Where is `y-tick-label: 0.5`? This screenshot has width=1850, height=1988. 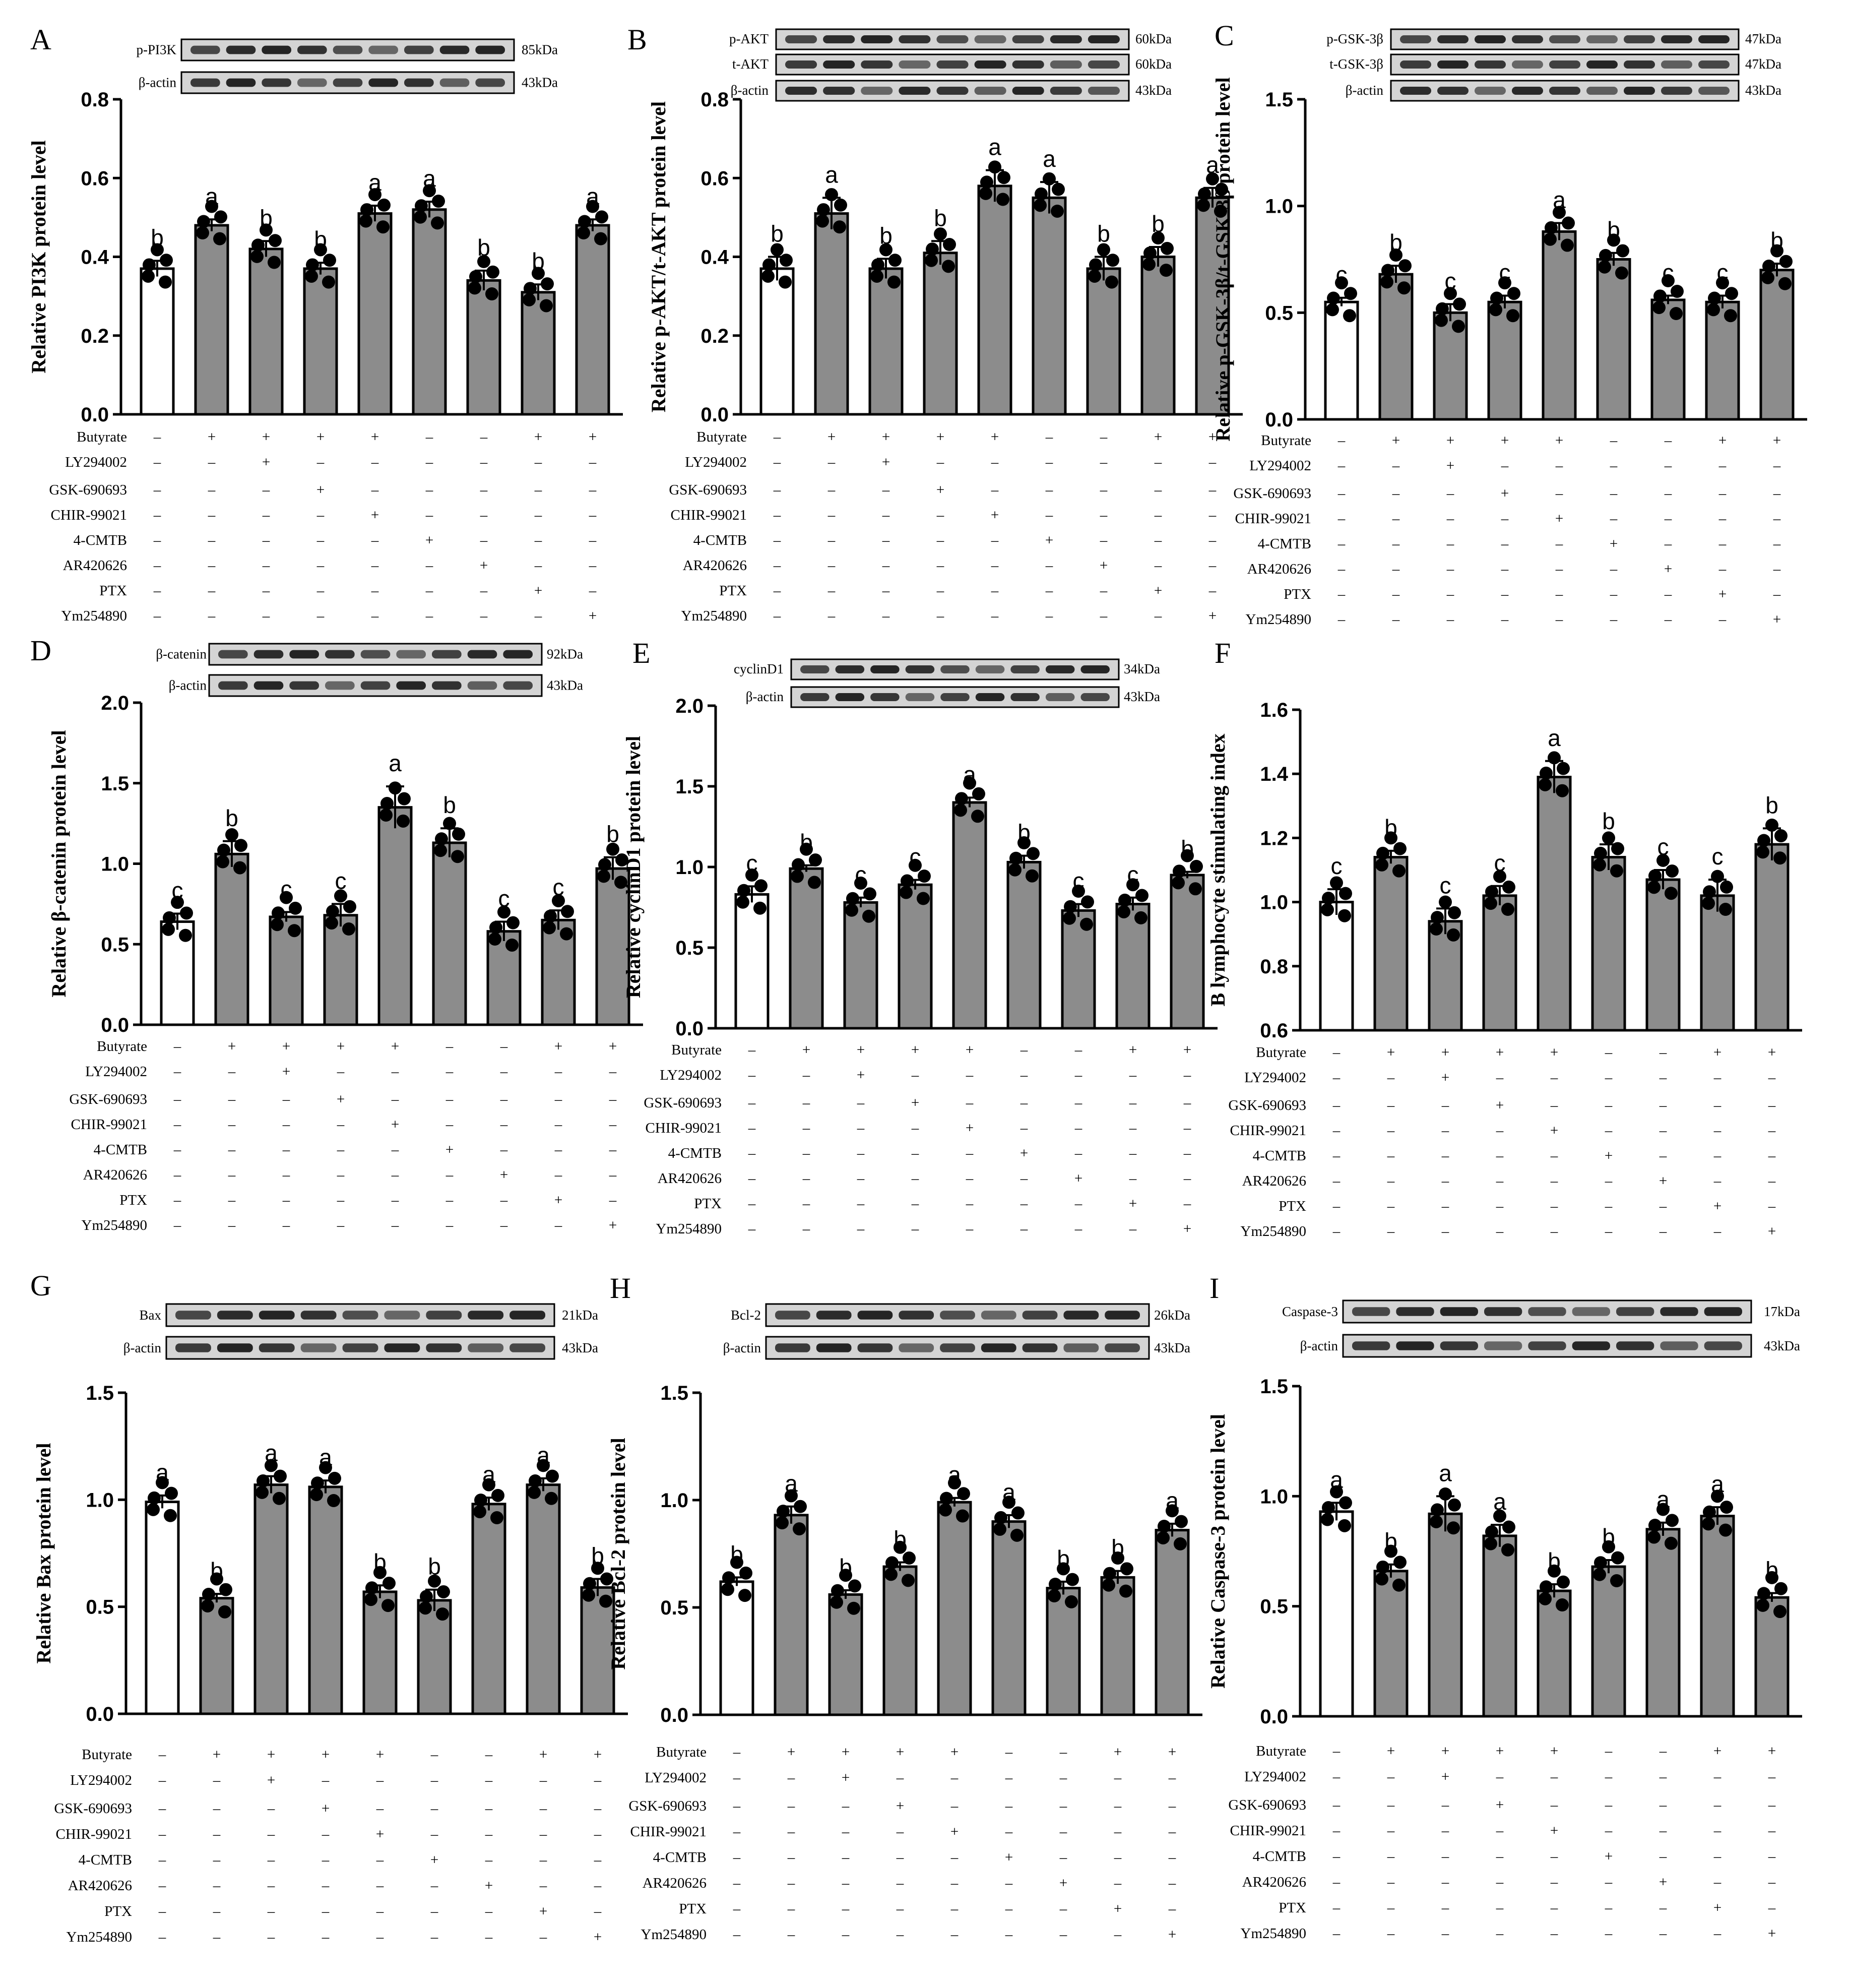 y-tick-label: 0.5 is located at coordinates (1274, 1607).